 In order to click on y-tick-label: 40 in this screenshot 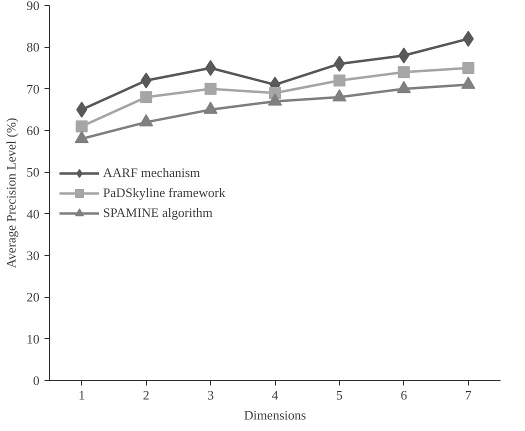, I will do `click(33, 214)`.